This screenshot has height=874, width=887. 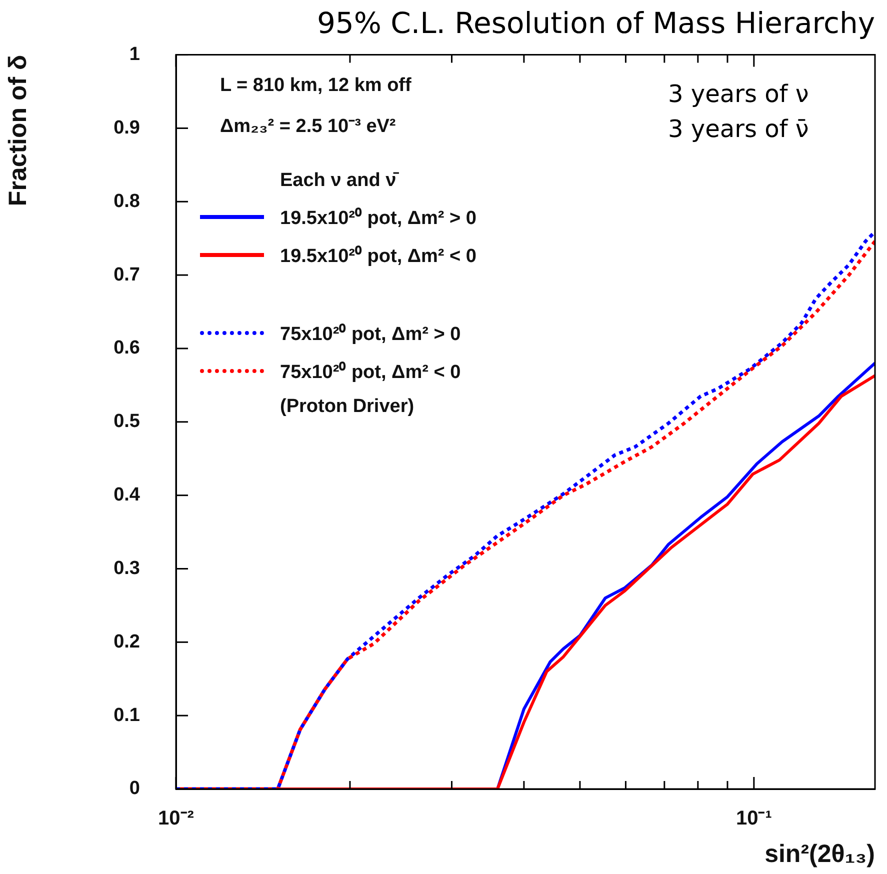 What do you see at coordinates (127, 127) in the screenshot?
I see `y-tick-label: 0.9` at bounding box center [127, 127].